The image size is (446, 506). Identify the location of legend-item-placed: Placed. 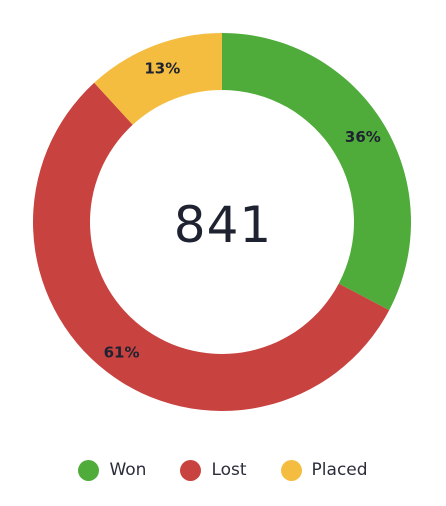
(324, 470).